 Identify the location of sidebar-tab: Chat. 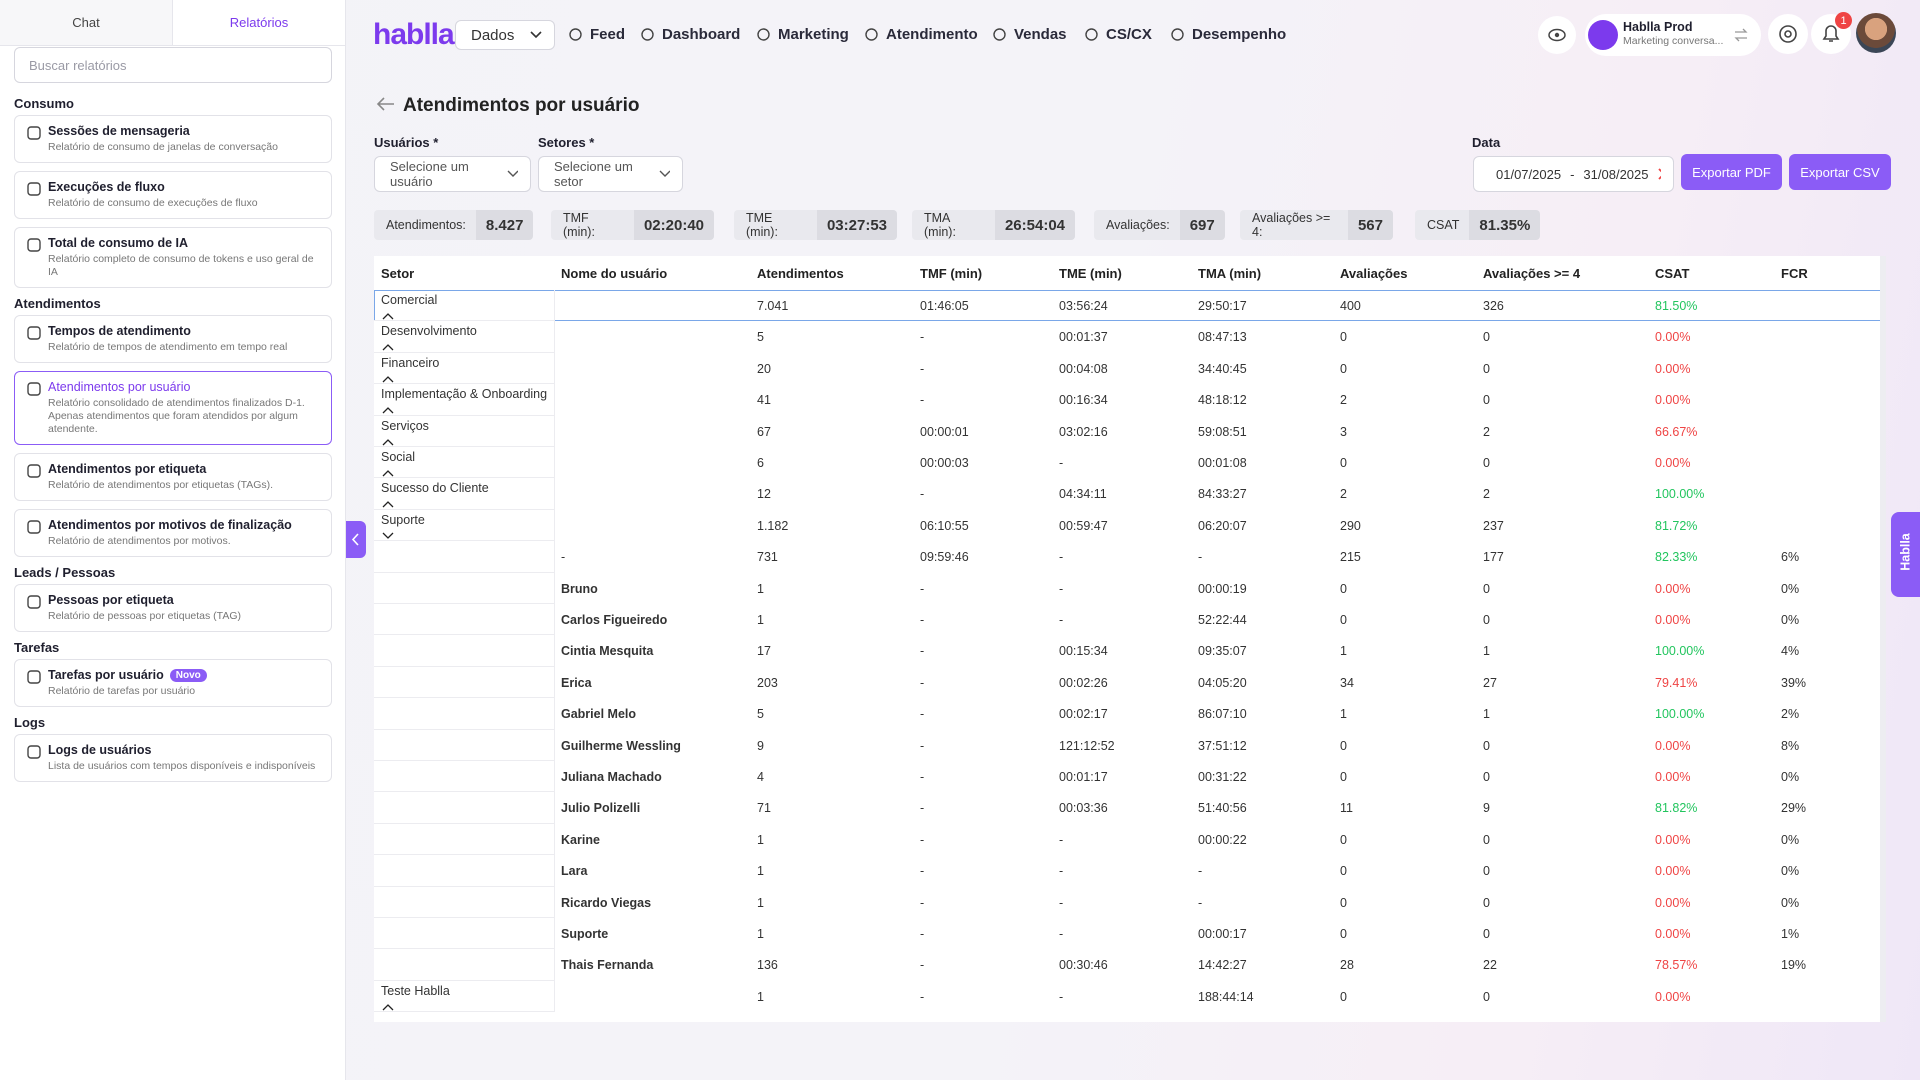
(86, 22).